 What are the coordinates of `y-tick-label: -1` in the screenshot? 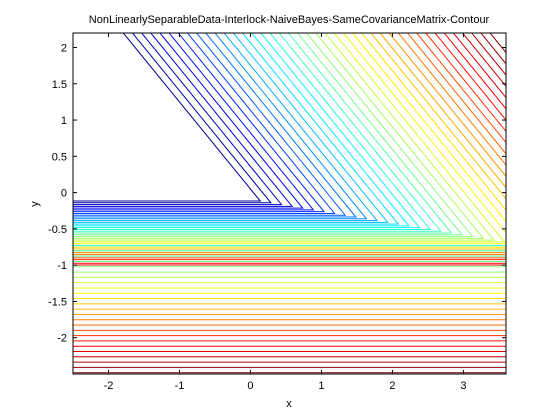 It's located at (62, 266).